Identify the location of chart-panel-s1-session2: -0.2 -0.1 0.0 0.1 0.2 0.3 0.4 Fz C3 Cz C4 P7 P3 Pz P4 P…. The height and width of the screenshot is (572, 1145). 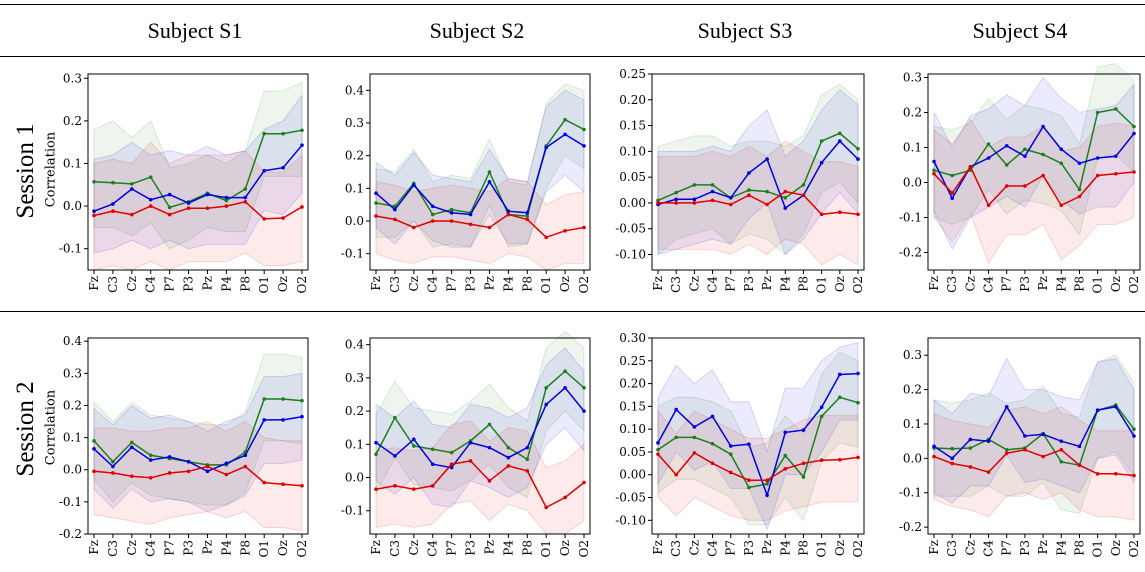
(184, 445).